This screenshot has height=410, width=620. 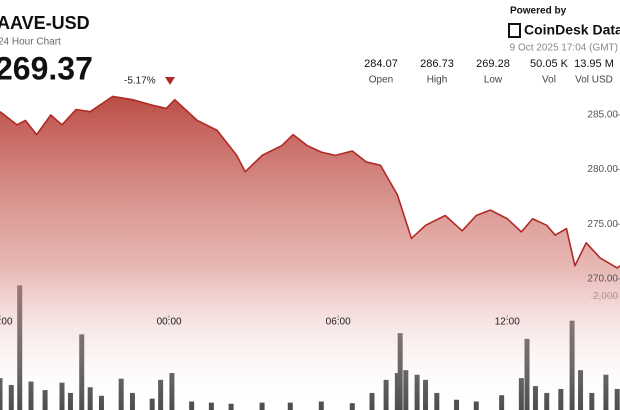 I want to click on stat-label: Open, so click(x=381, y=80).